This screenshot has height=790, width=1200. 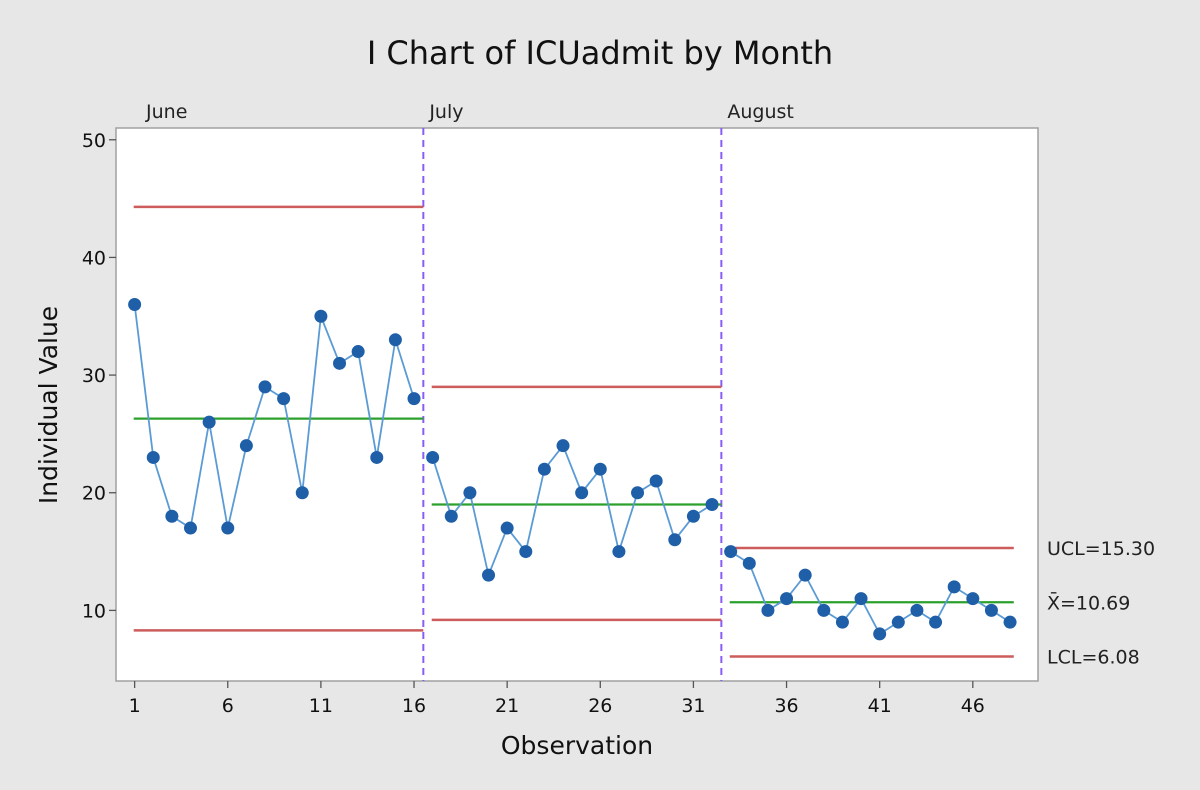 I want to click on x-tick-label: 31, so click(x=693, y=706).